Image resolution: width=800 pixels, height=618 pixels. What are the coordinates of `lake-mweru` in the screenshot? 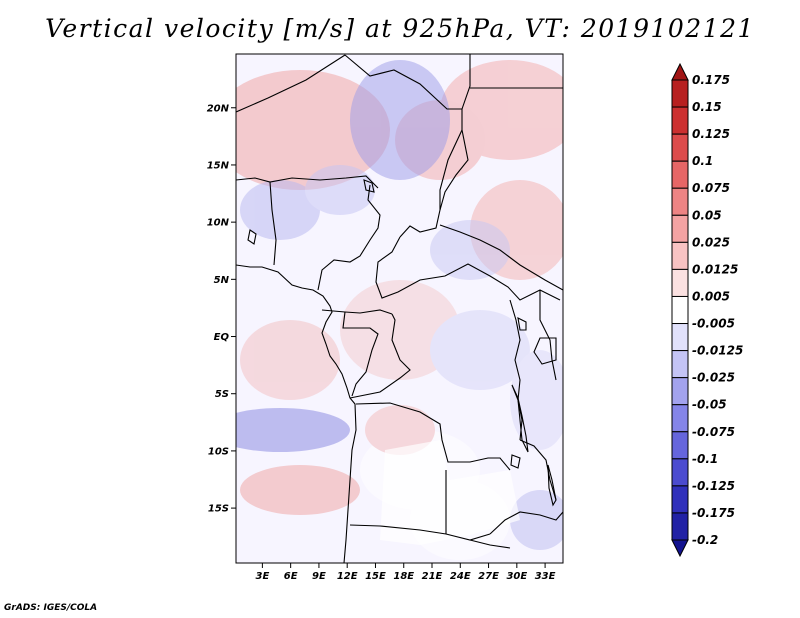 It's located at (515, 461).